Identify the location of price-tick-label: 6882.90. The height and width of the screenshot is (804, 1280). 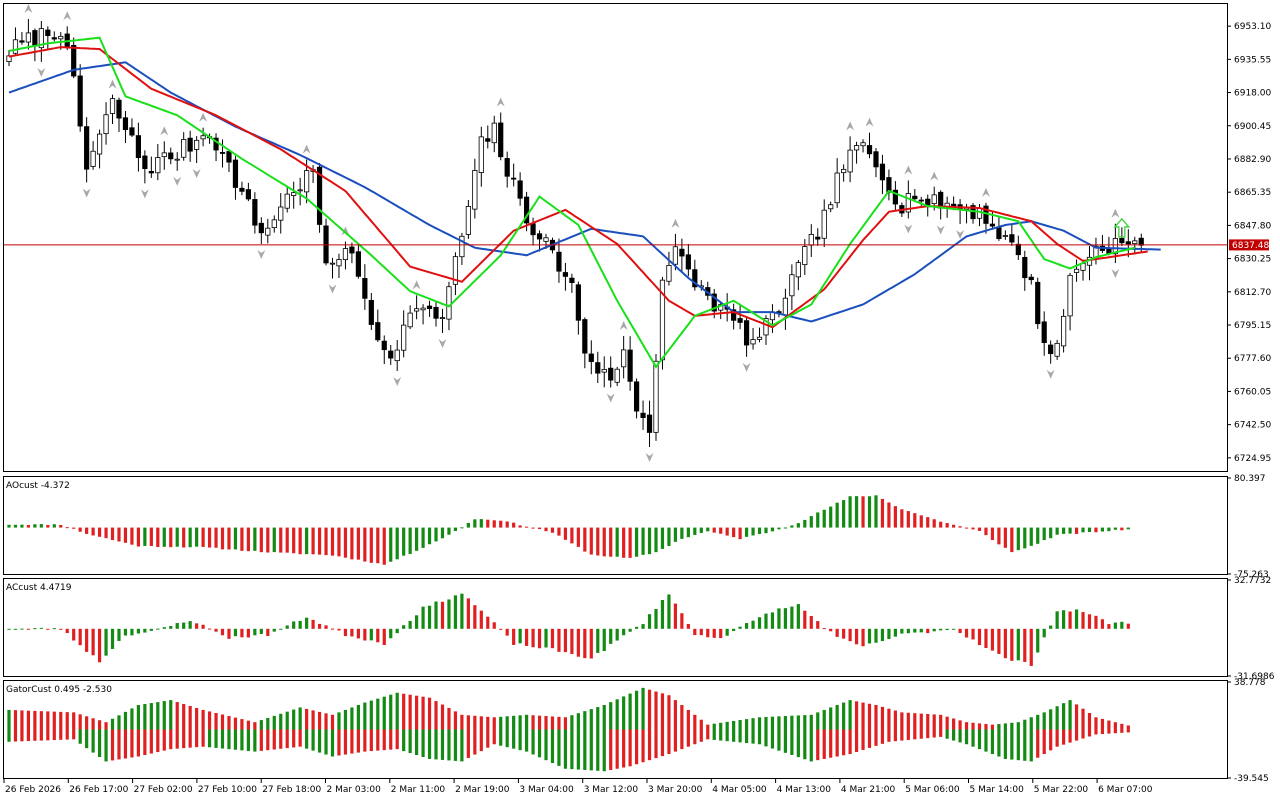
(1252, 160).